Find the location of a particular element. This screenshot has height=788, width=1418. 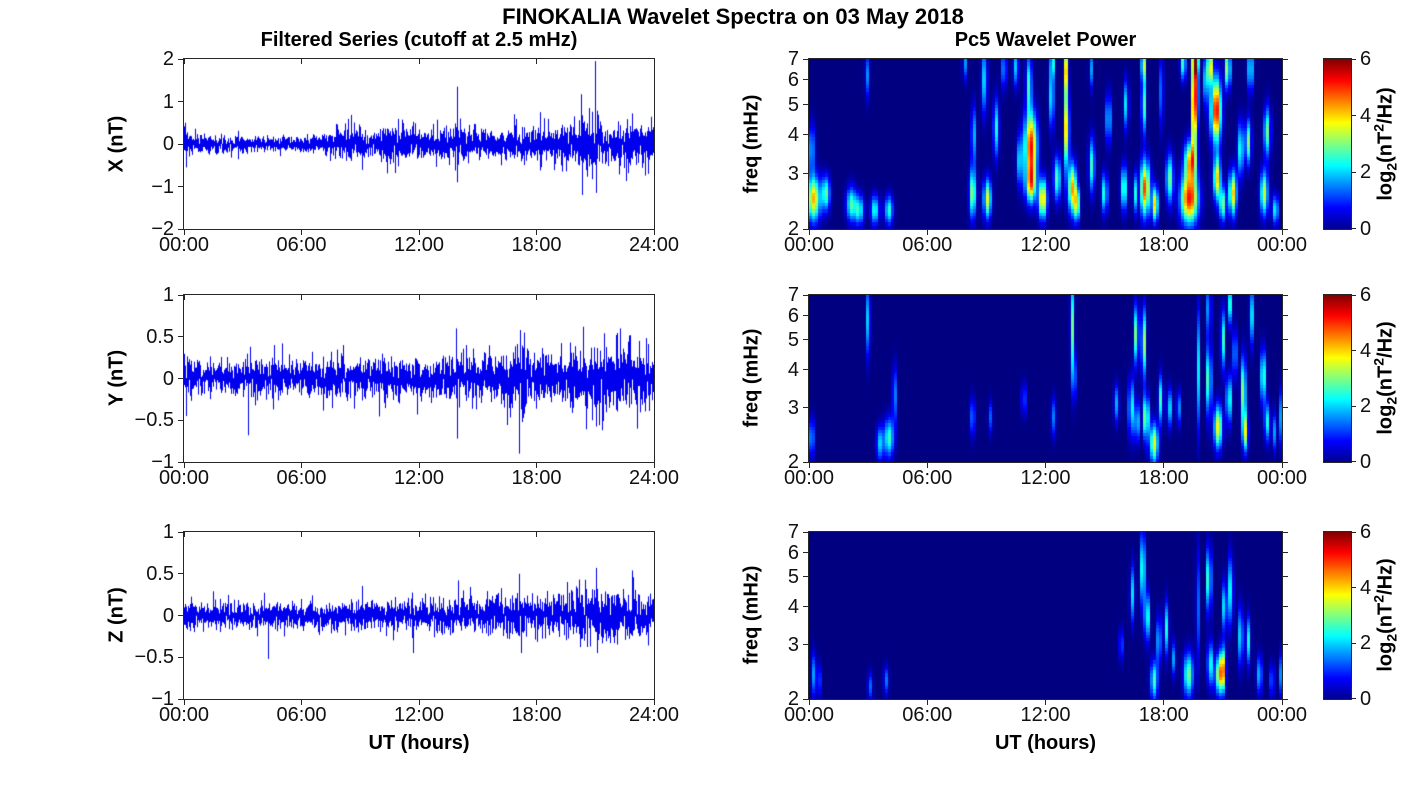

y-tick-label: 4 is located at coordinates (793, 134).